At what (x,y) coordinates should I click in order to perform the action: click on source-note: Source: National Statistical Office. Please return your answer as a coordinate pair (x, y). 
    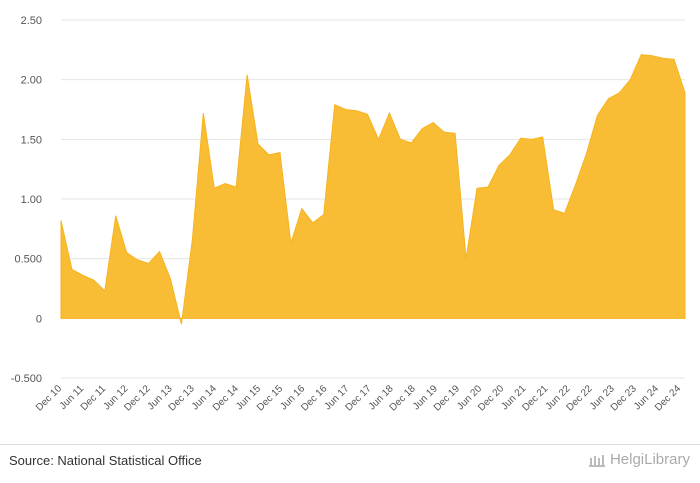
    Looking at the image, I should click on (105, 460).